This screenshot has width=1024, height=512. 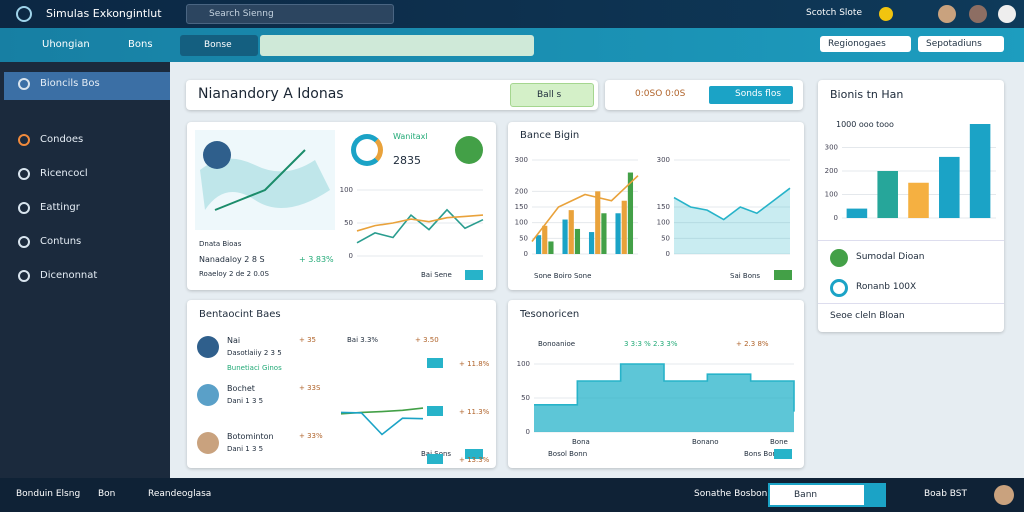 What do you see at coordinates (911, 303) in the screenshot?
I see `divider` at bounding box center [911, 303].